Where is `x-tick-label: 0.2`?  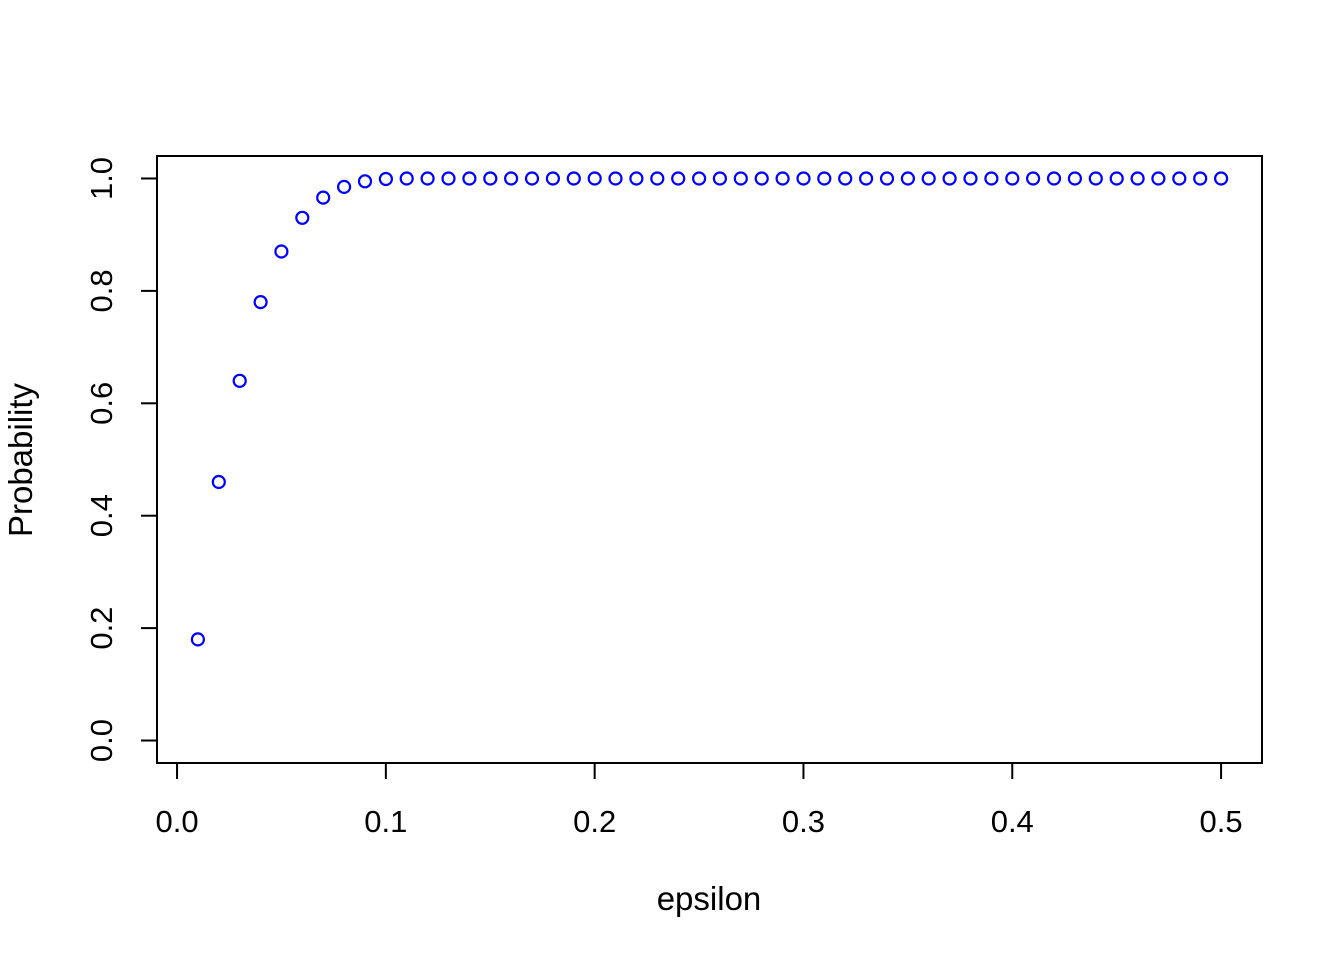 x-tick-label: 0.2 is located at coordinates (594, 821).